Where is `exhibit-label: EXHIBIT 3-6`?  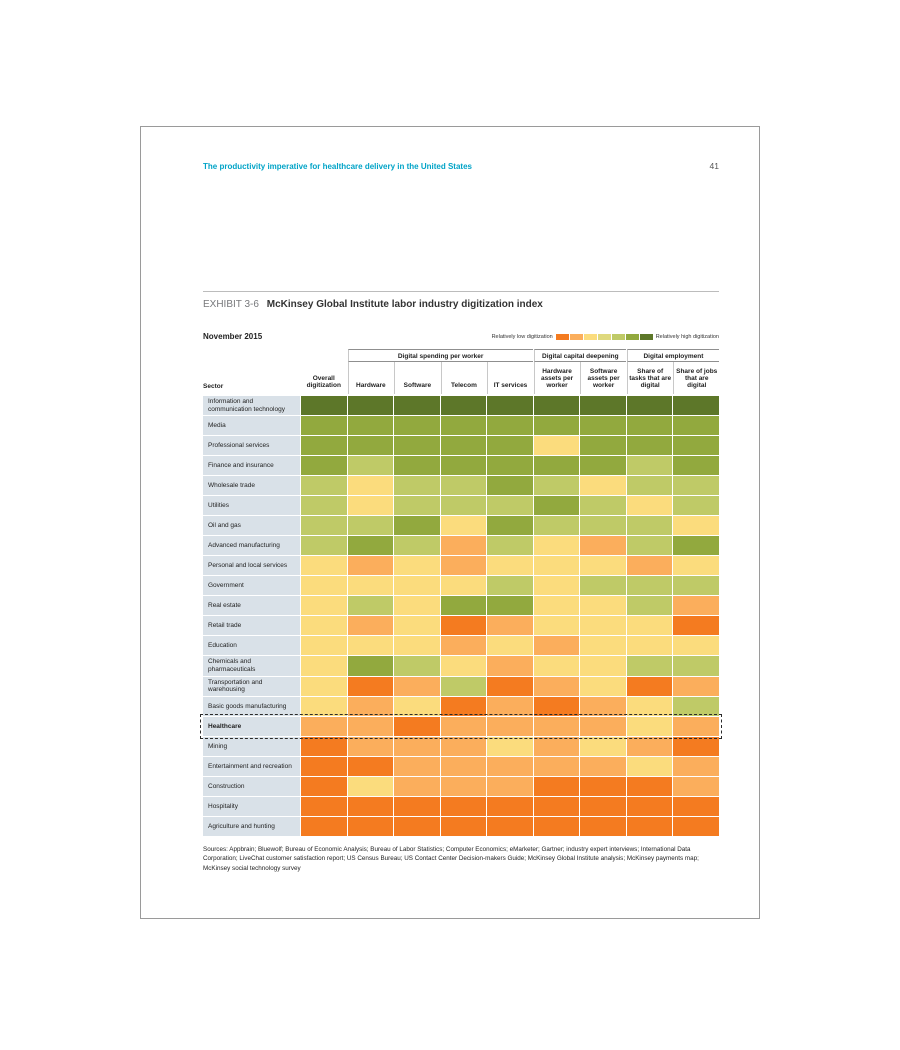
exhibit-label: EXHIBIT 3-6 is located at coordinates (231, 304).